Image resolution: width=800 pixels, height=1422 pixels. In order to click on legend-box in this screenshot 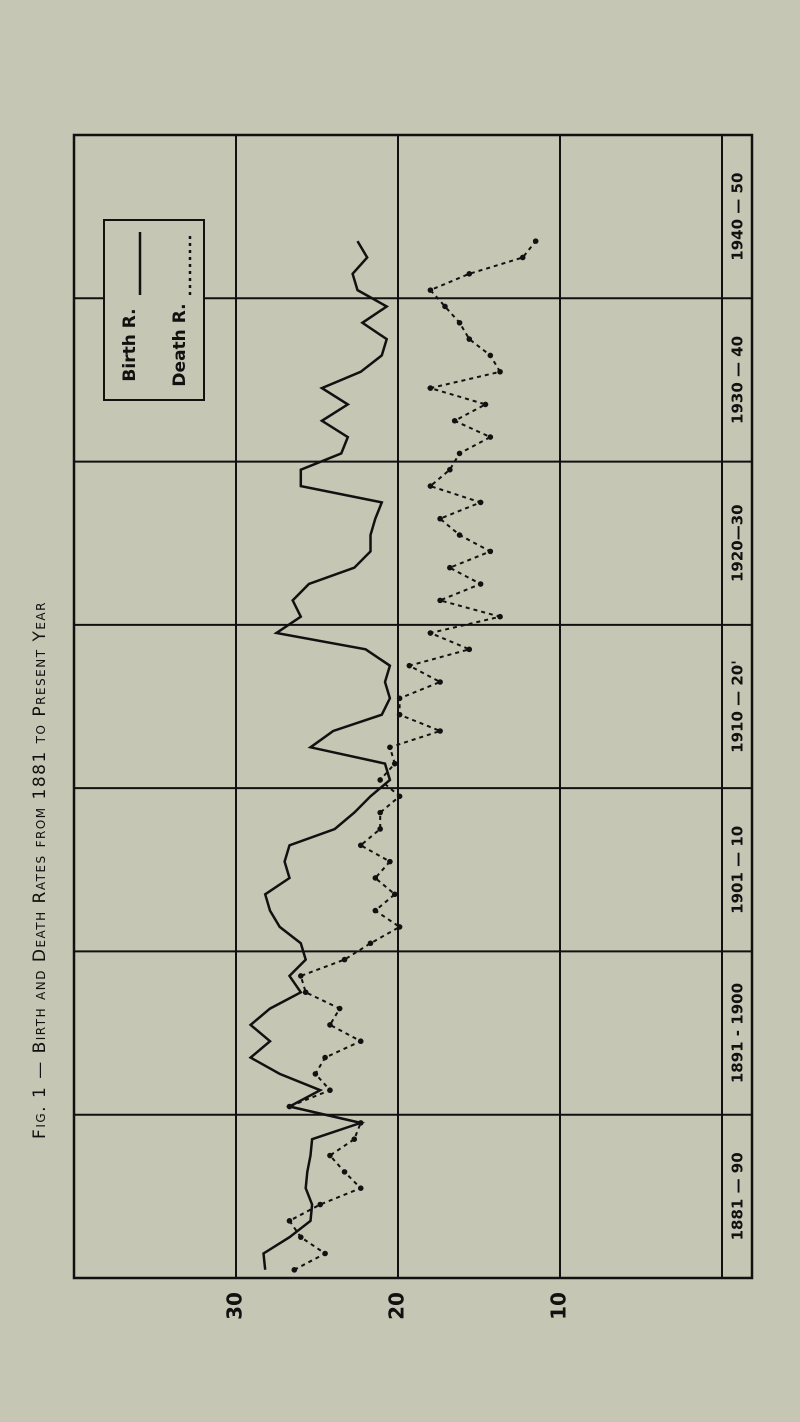, I will do `click(154, 310)`.